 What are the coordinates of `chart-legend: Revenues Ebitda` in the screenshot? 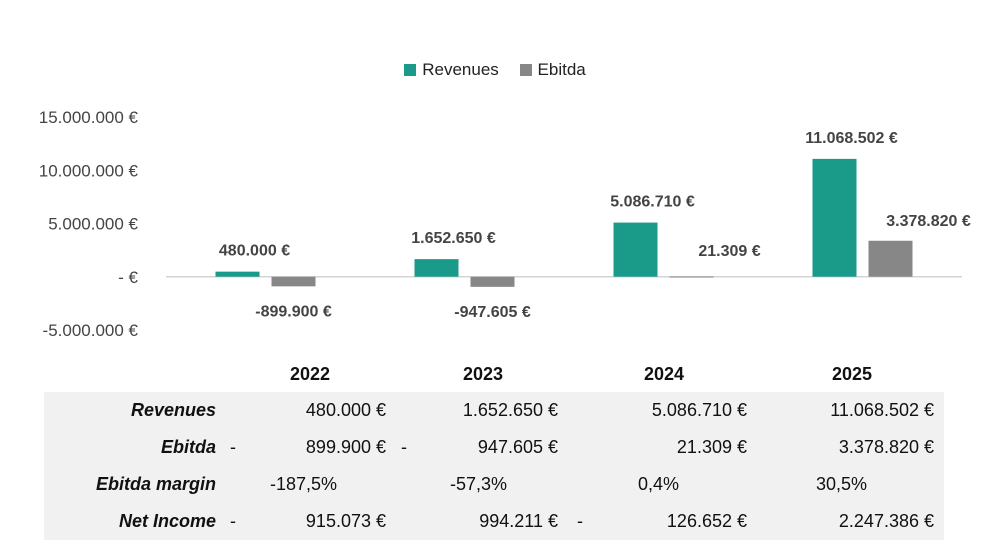 It's located at (495, 70).